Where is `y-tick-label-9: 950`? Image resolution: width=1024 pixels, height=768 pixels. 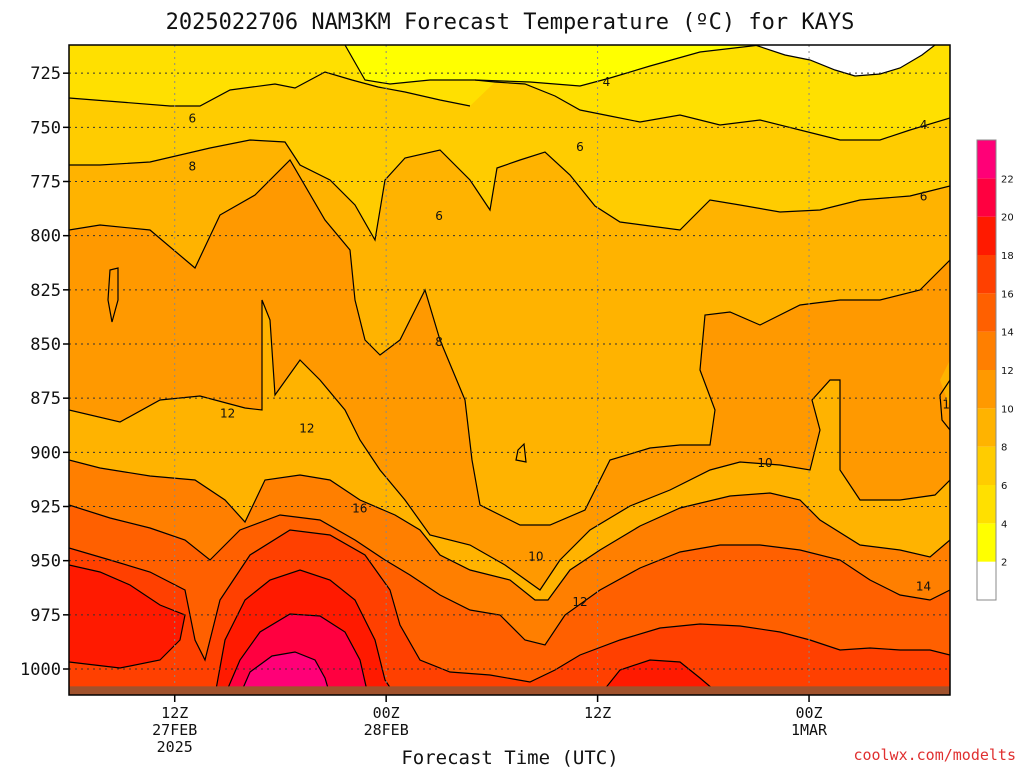 y-tick-label-9: 950 is located at coordinates (45, 562).